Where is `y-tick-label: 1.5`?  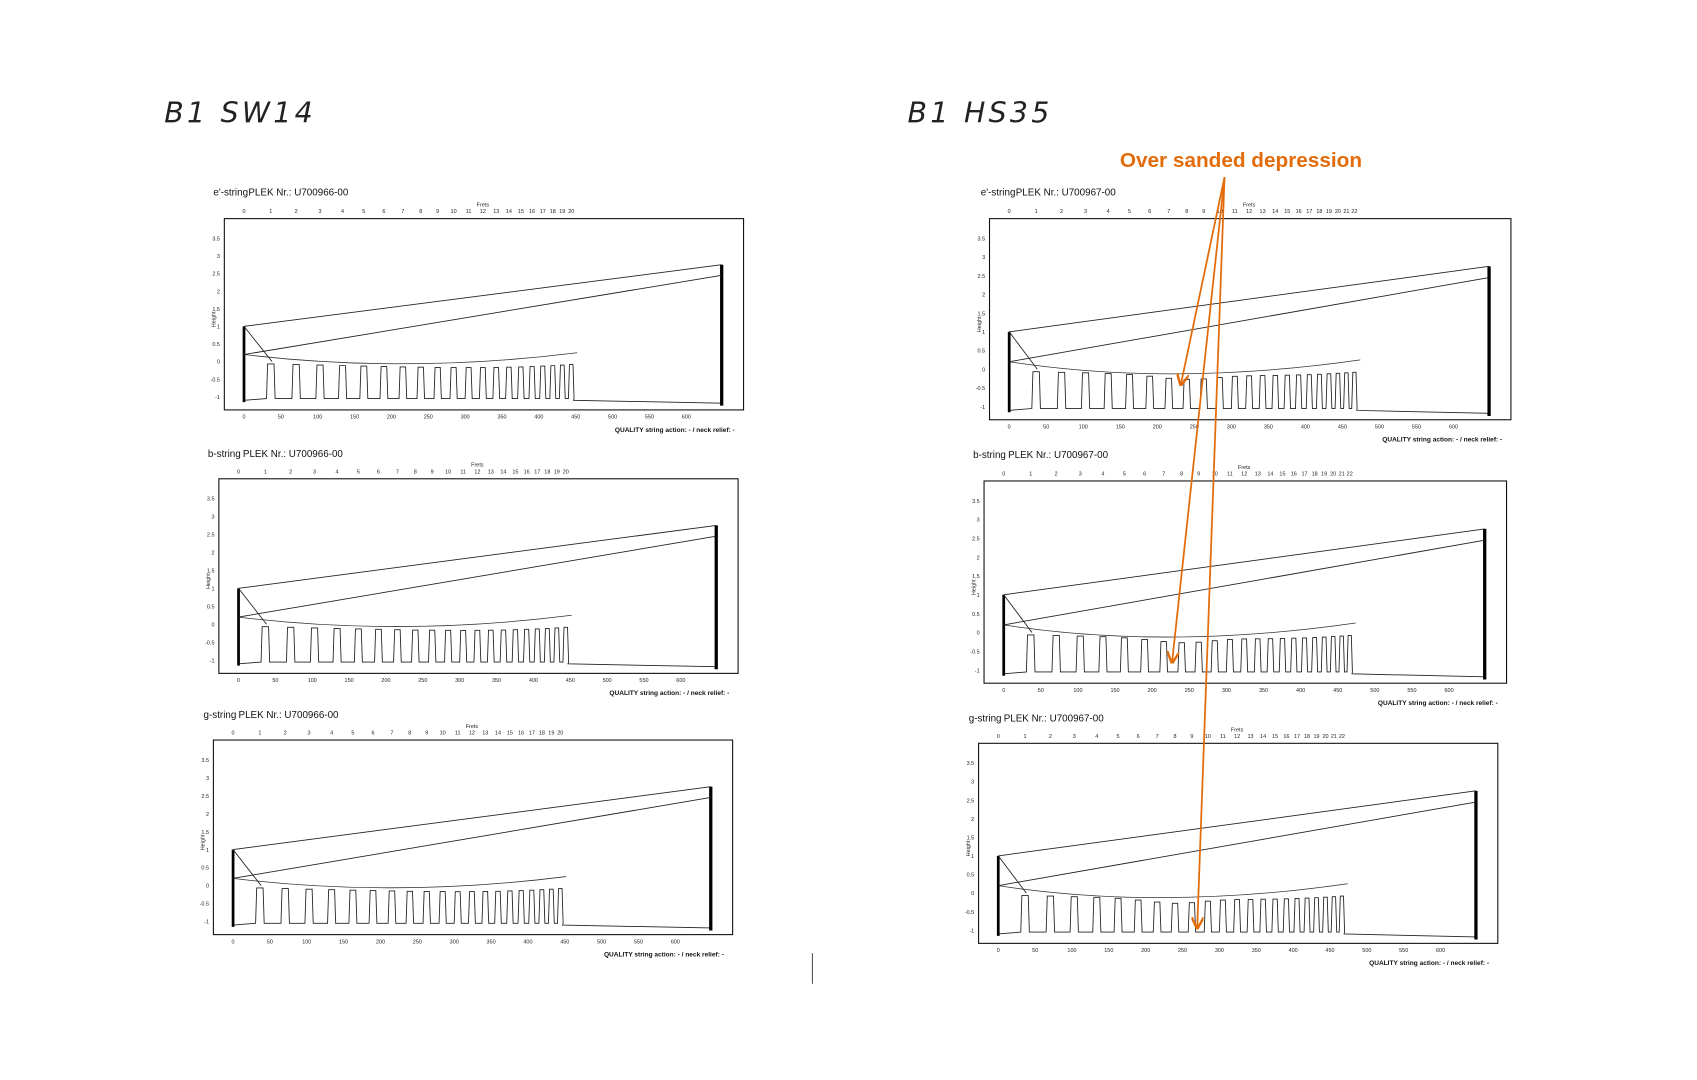 y-tick-label: 1.5 is located at coordinates (971, 839).